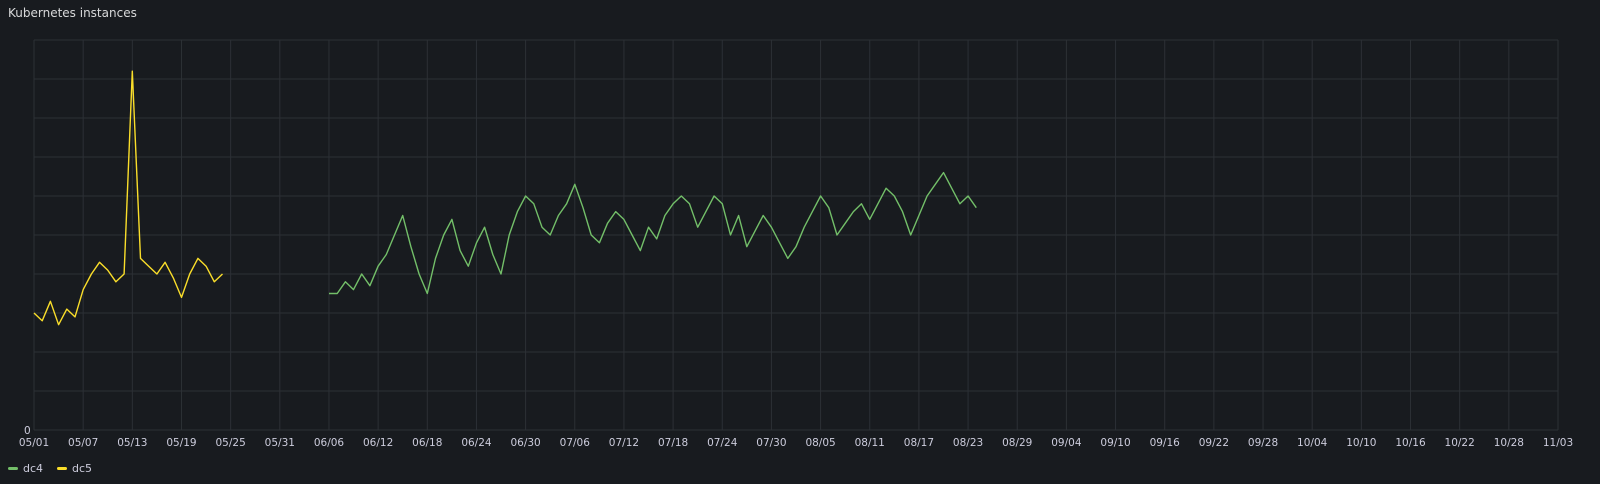  I want to click on y-axis: 0, so click(27, 431).